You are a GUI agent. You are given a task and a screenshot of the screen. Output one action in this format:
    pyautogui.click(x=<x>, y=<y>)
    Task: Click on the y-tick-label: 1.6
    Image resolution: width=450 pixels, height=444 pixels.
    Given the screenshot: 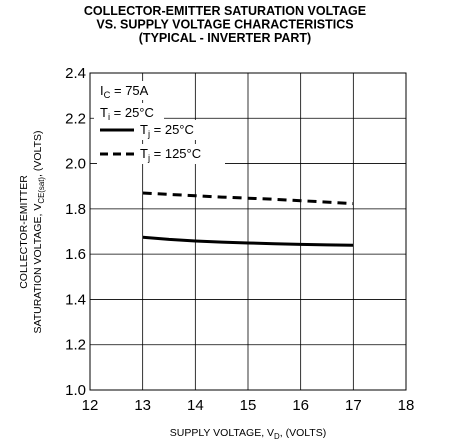 What is the action you would take?
    pyautogui.click(x=75, y=254)
    